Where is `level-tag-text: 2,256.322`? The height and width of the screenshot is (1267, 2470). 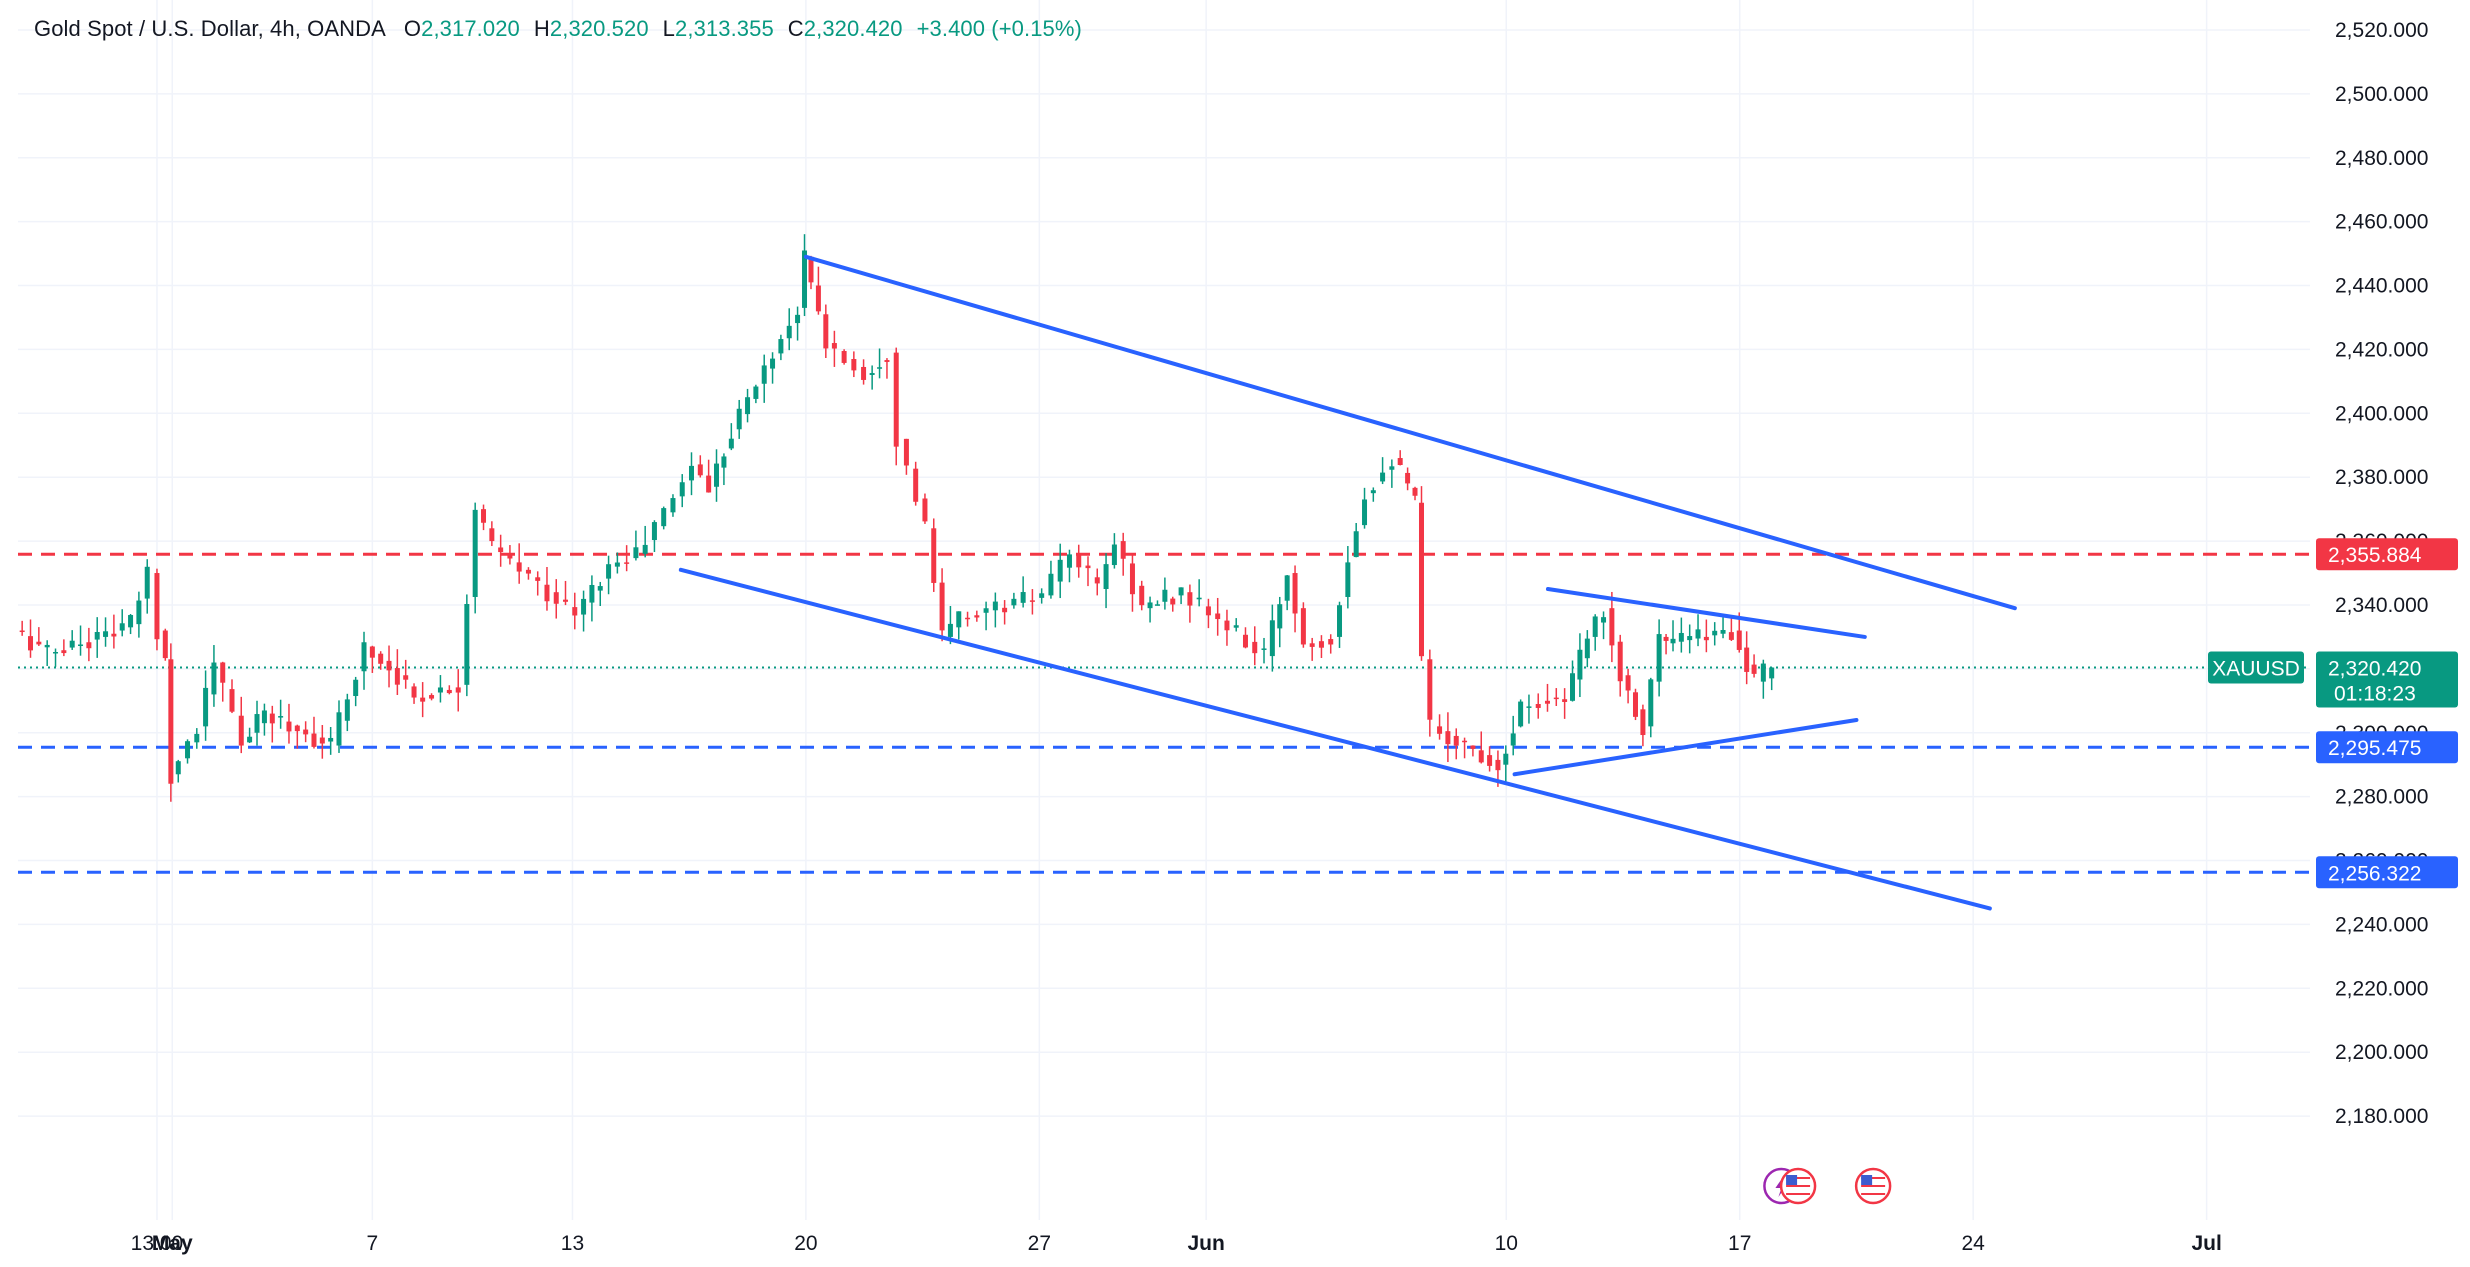 level-tag-text: 2,256.322 is located at coordinates (2374, 873).